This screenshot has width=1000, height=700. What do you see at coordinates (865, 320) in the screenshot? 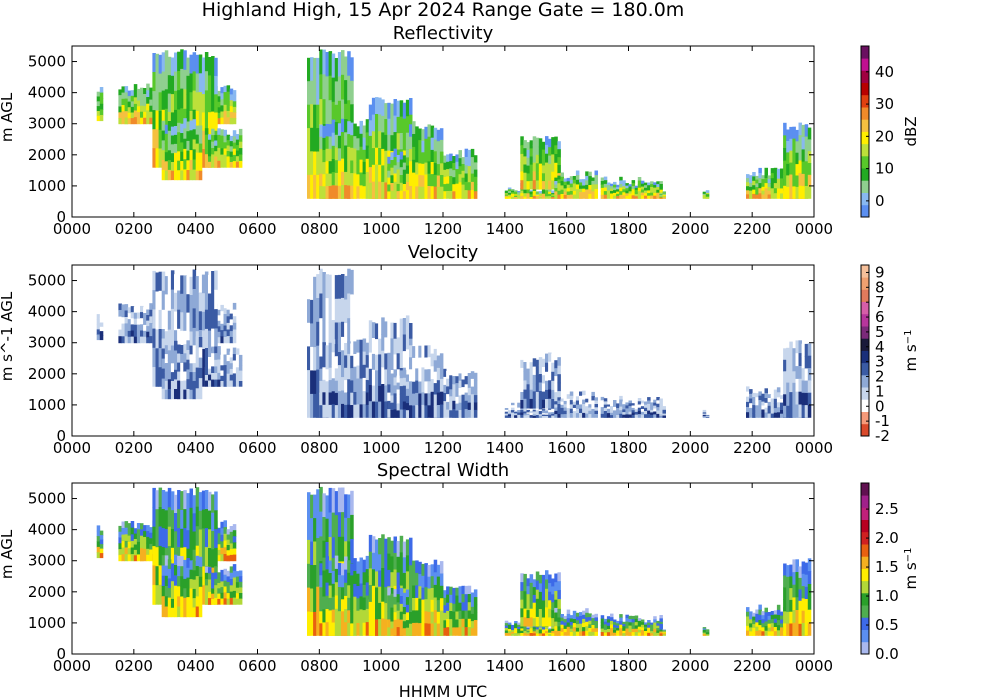
I see `colorbar-segment` at bounding box center [865, 320].